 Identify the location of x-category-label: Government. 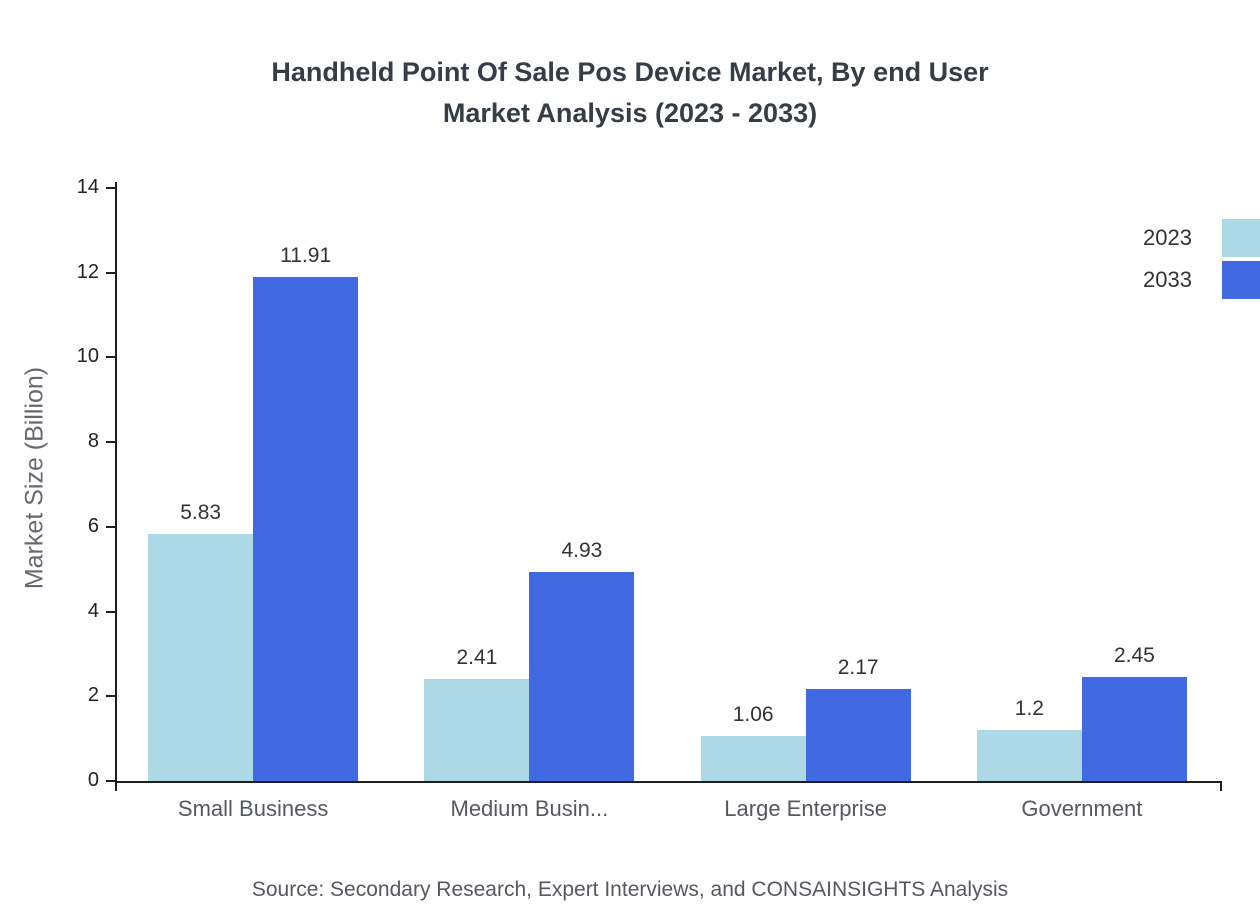
(1082, 808).